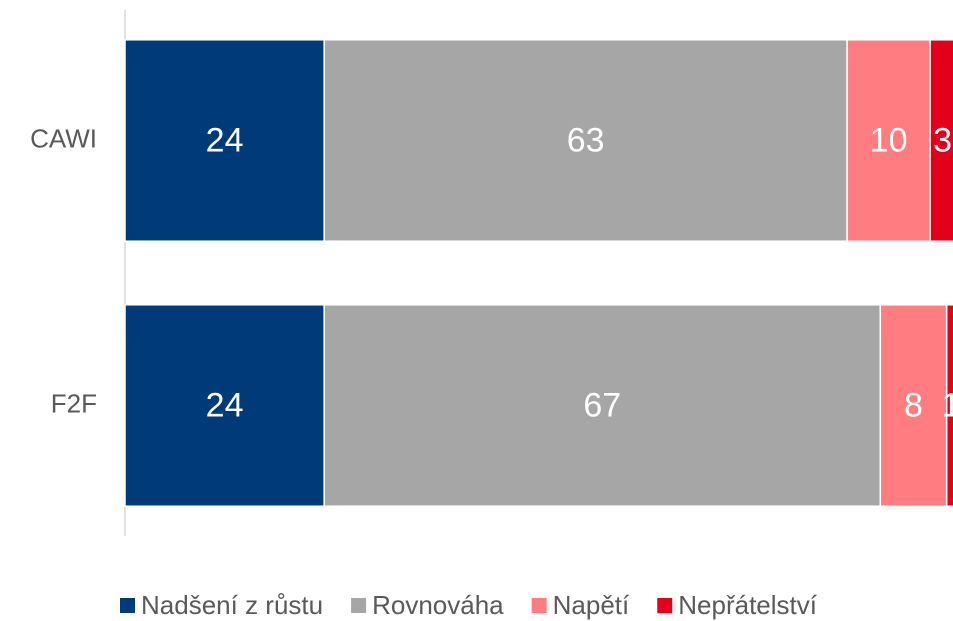 The height and width of the screenshot is (621, 953). I want to click on data-label: 3, so click(942, 140).